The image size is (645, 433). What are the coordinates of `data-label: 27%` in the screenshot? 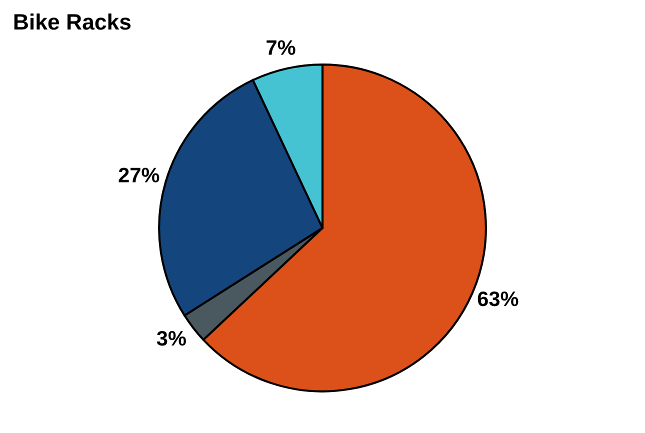 It's located at (139, 175).